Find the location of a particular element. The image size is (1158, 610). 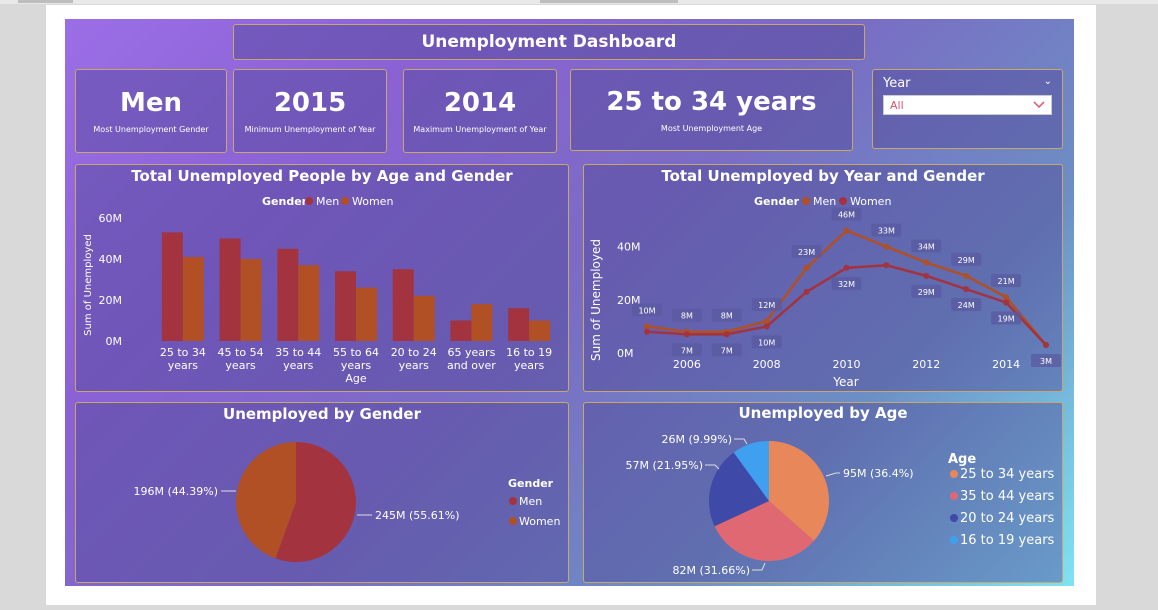

kpi-card-age: 25 to 34 years Most Unemployment Age is located at coordinates (711, 110).